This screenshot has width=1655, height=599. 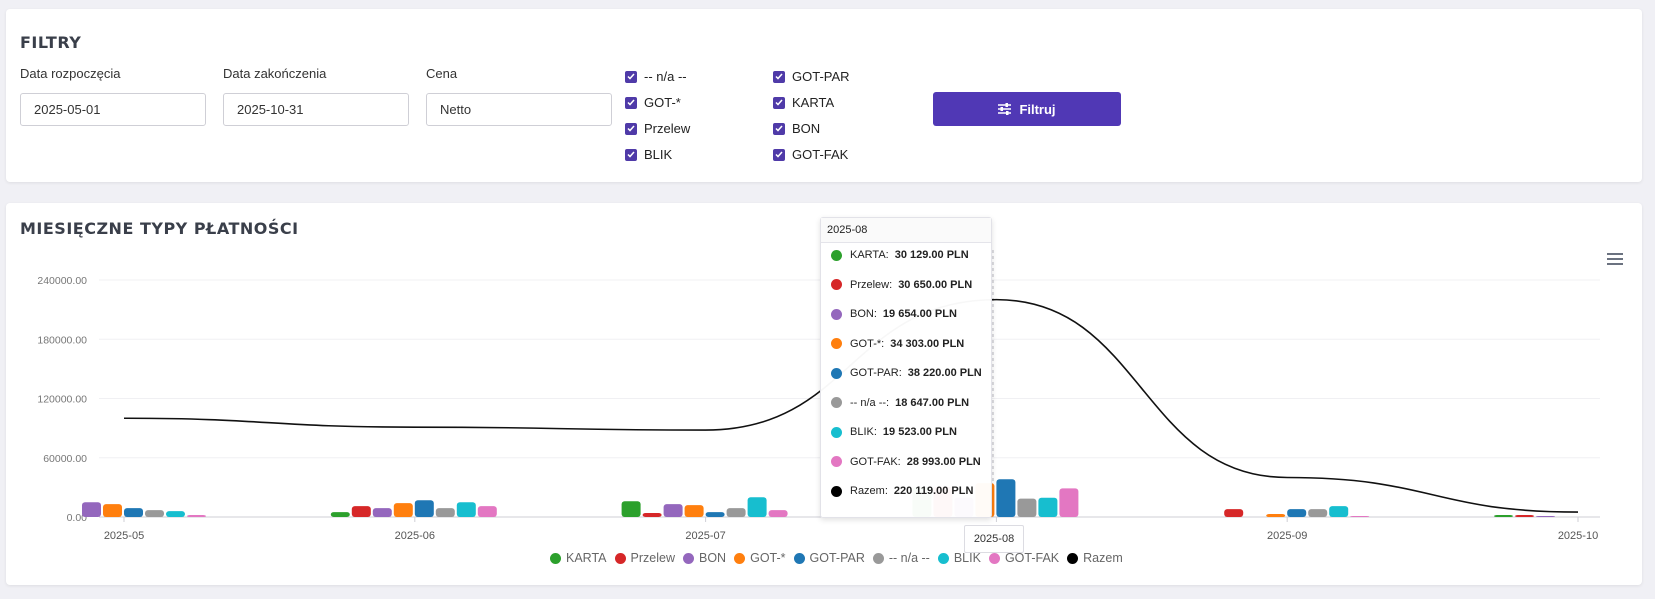 What do you see at coordinates (821, 76) in the screenshot?
I see `checkbox-label: GOT-PAR` at bounding box center [821, 76].